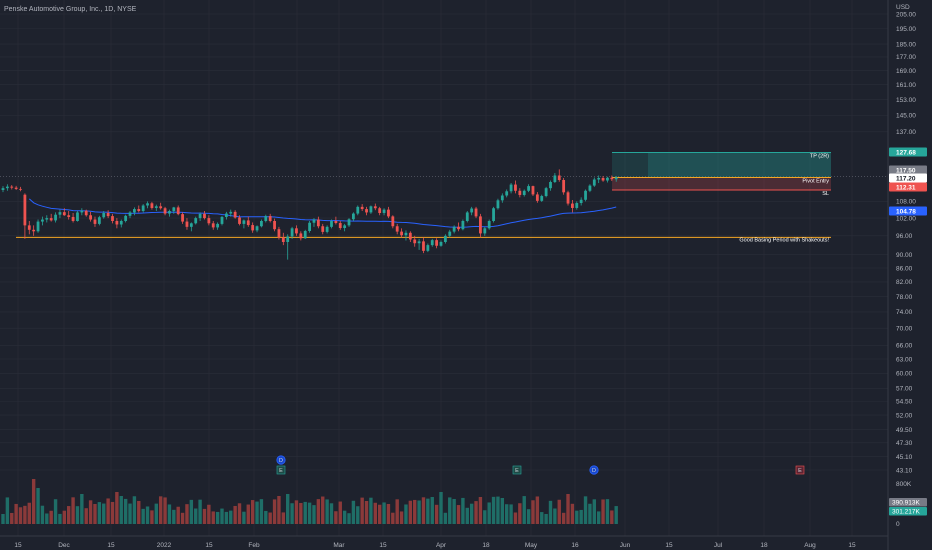 This screenshot has height=550, width=932. Describe the element at coordinates (906, 170) in the screenshot. I see `svg-text: 117.50` at that location.